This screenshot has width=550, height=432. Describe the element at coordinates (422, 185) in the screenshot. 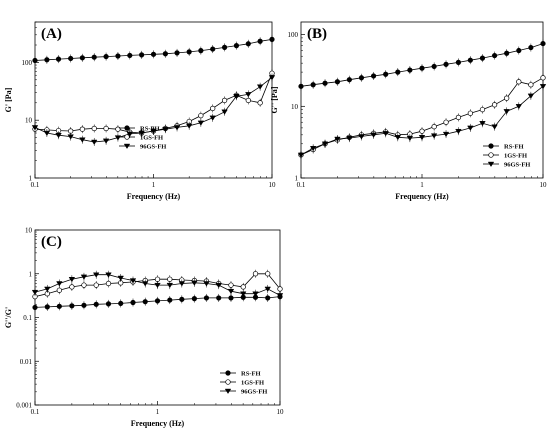

I see `x-tick-label: 1` at that location.